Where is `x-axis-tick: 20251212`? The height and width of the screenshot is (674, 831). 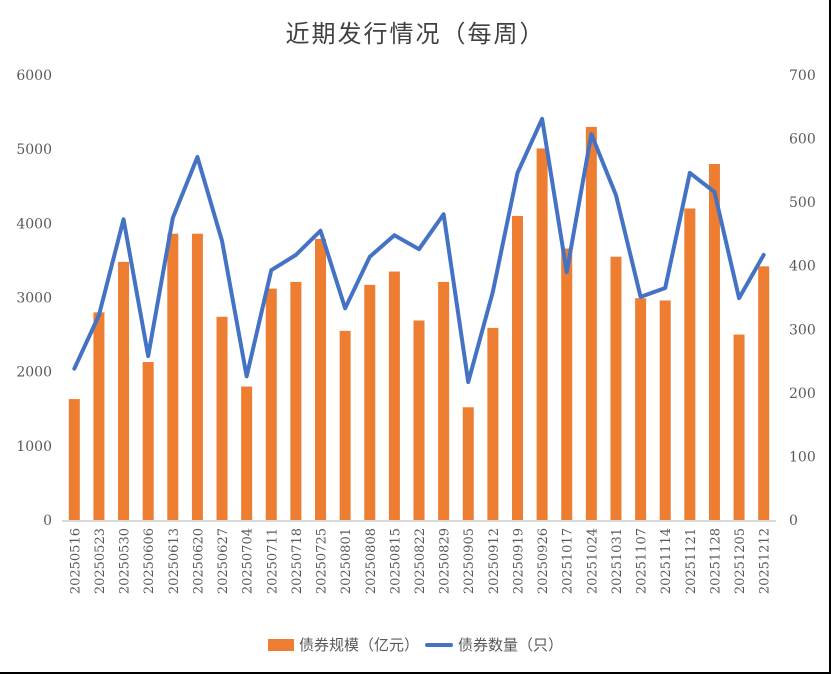 x-axis-tick: 20251212 is located at coordinates (765, 561).